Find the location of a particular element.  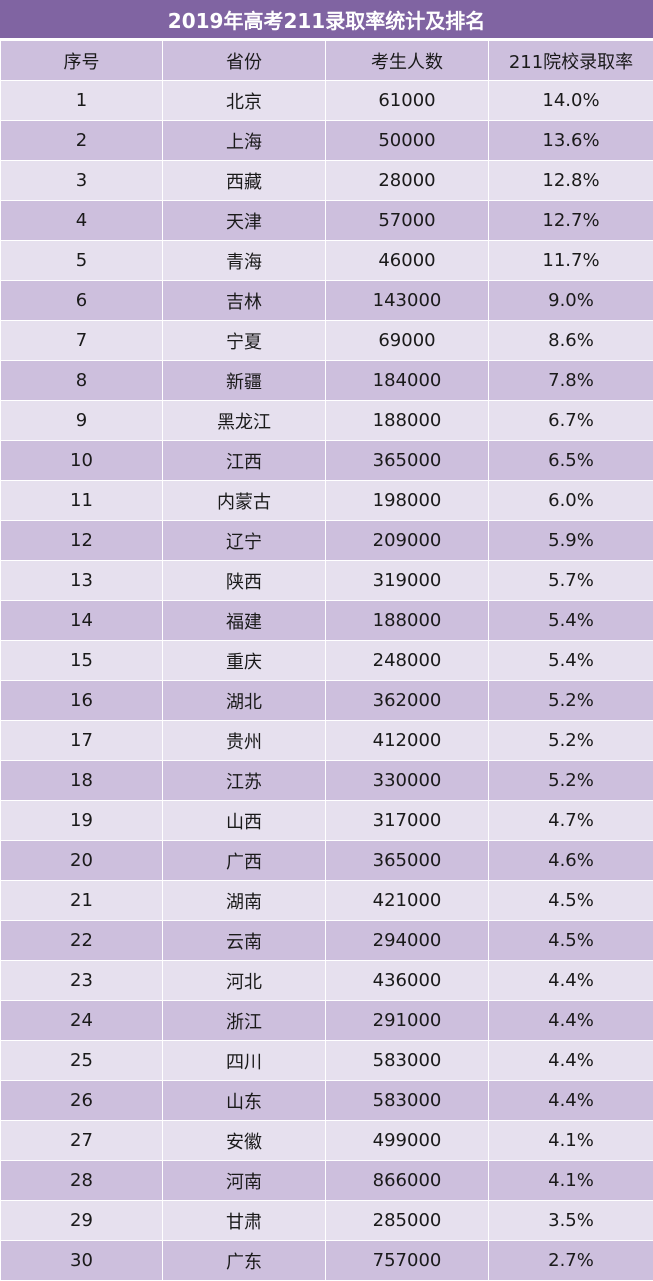

rank-cell: 14 is located at coordinates (81, 620).